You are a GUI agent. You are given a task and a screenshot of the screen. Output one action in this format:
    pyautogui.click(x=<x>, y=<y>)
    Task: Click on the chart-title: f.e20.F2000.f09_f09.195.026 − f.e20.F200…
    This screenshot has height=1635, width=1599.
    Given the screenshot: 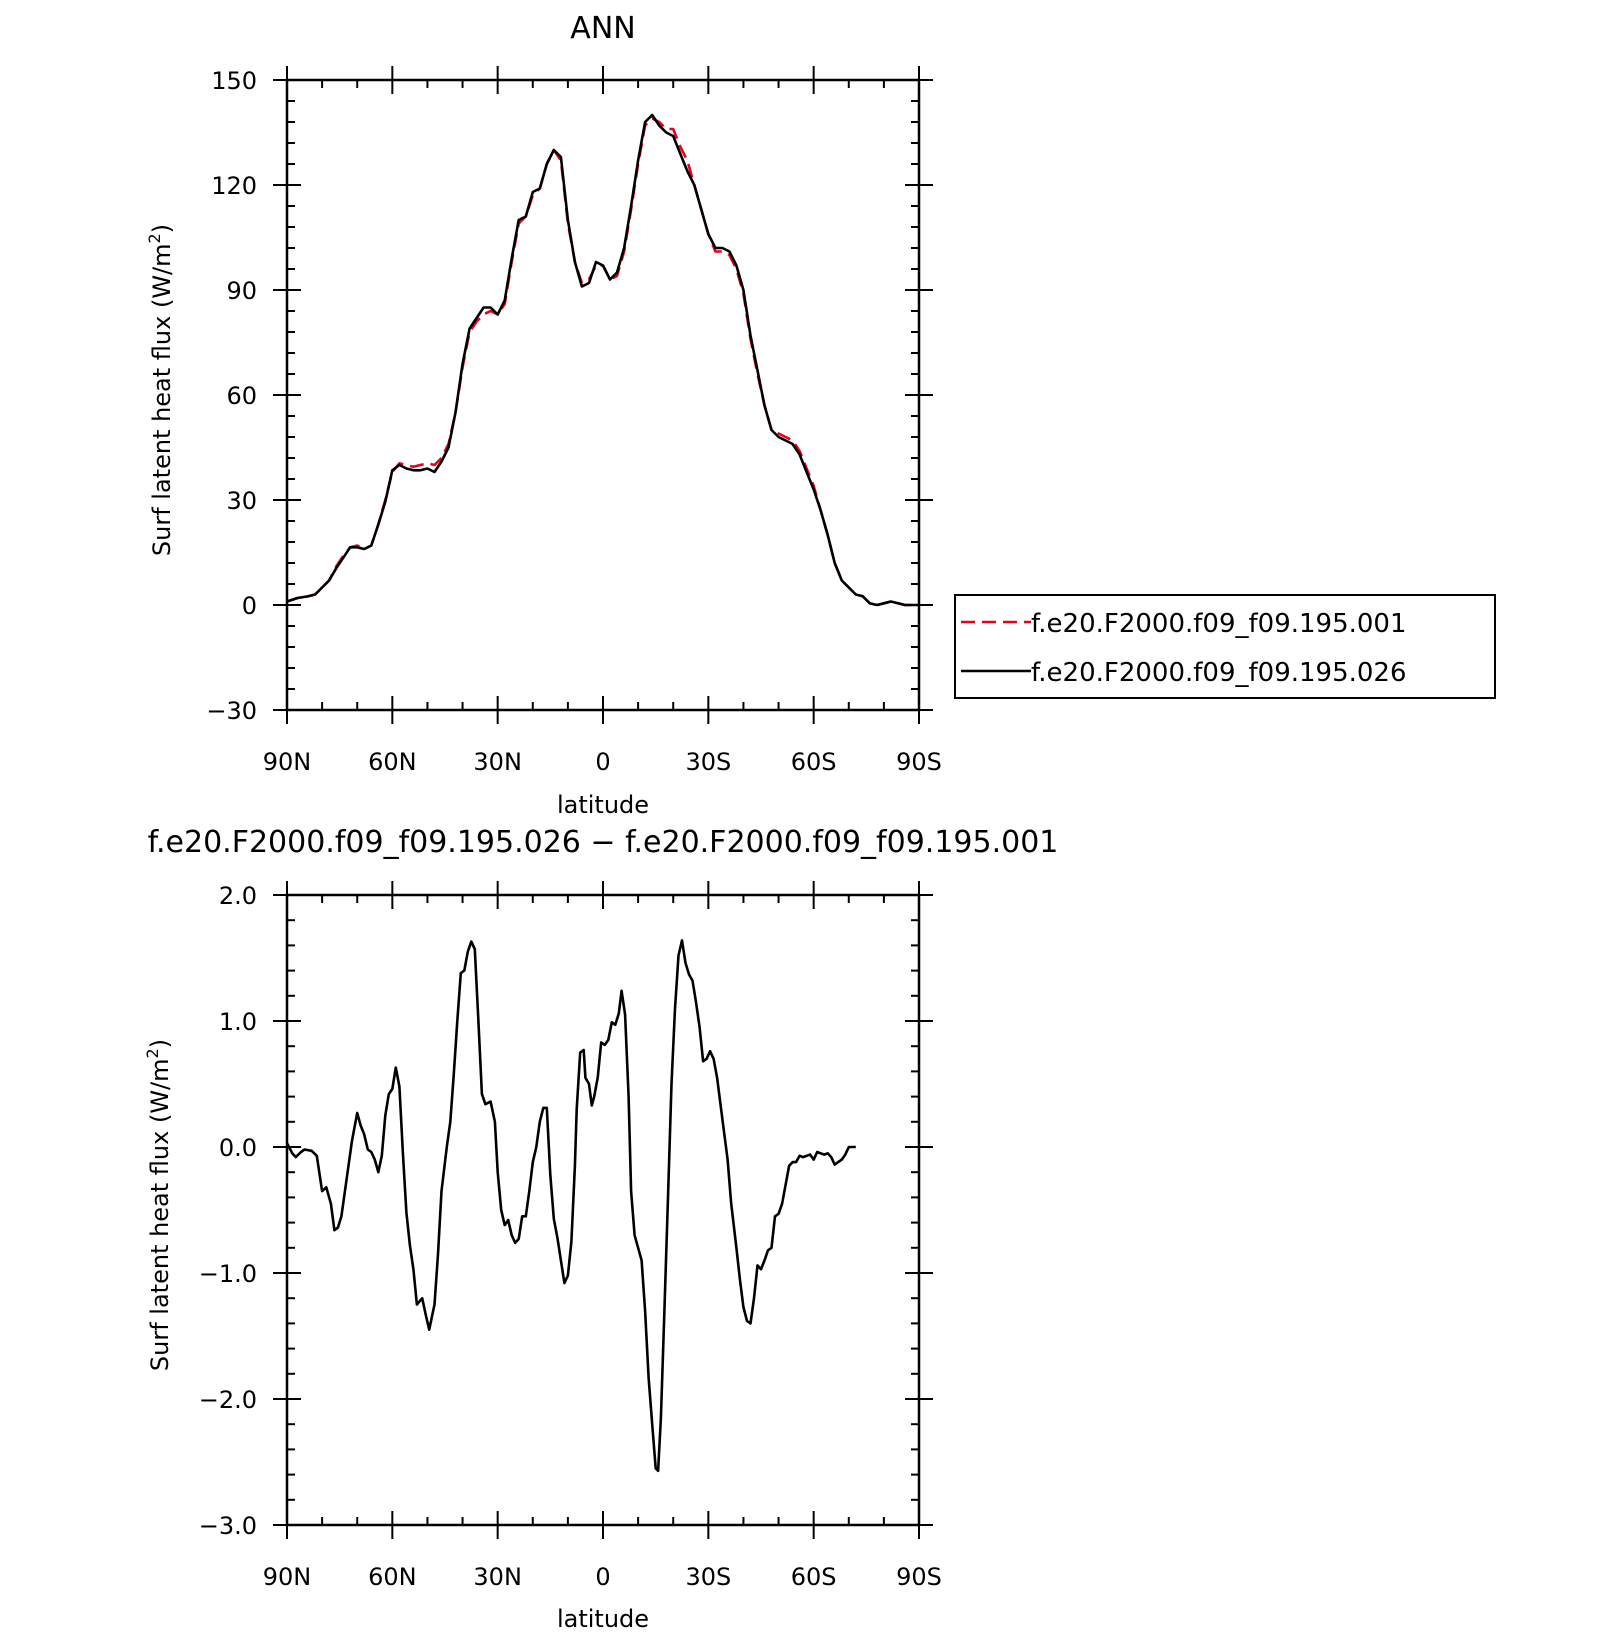 What is the action you would take?
    pyautogui.click(x=603, y=842)
    